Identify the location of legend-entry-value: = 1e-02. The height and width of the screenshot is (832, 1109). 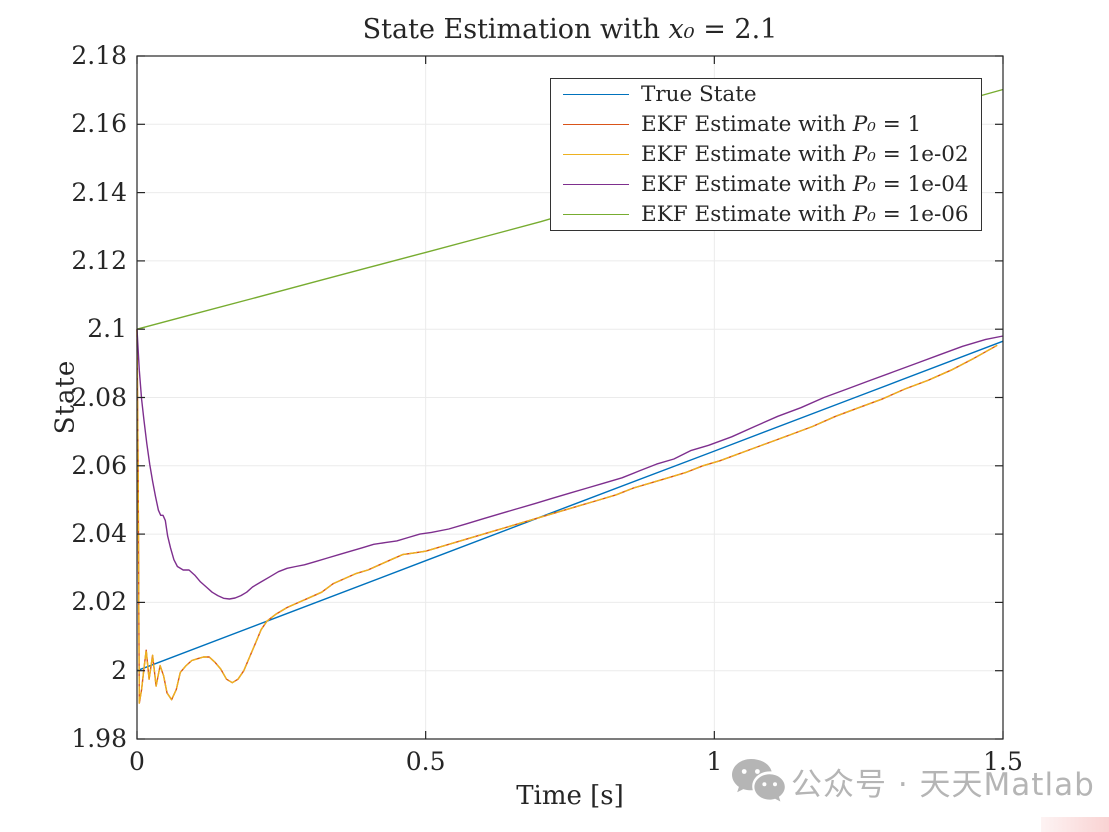
(922, 154).